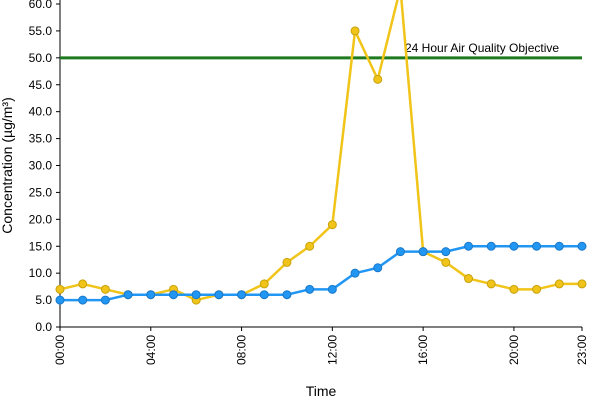  Describe the element at coordinates (151, 350) in the screenshot. I see `x-tick-label: 04:00` at that location.